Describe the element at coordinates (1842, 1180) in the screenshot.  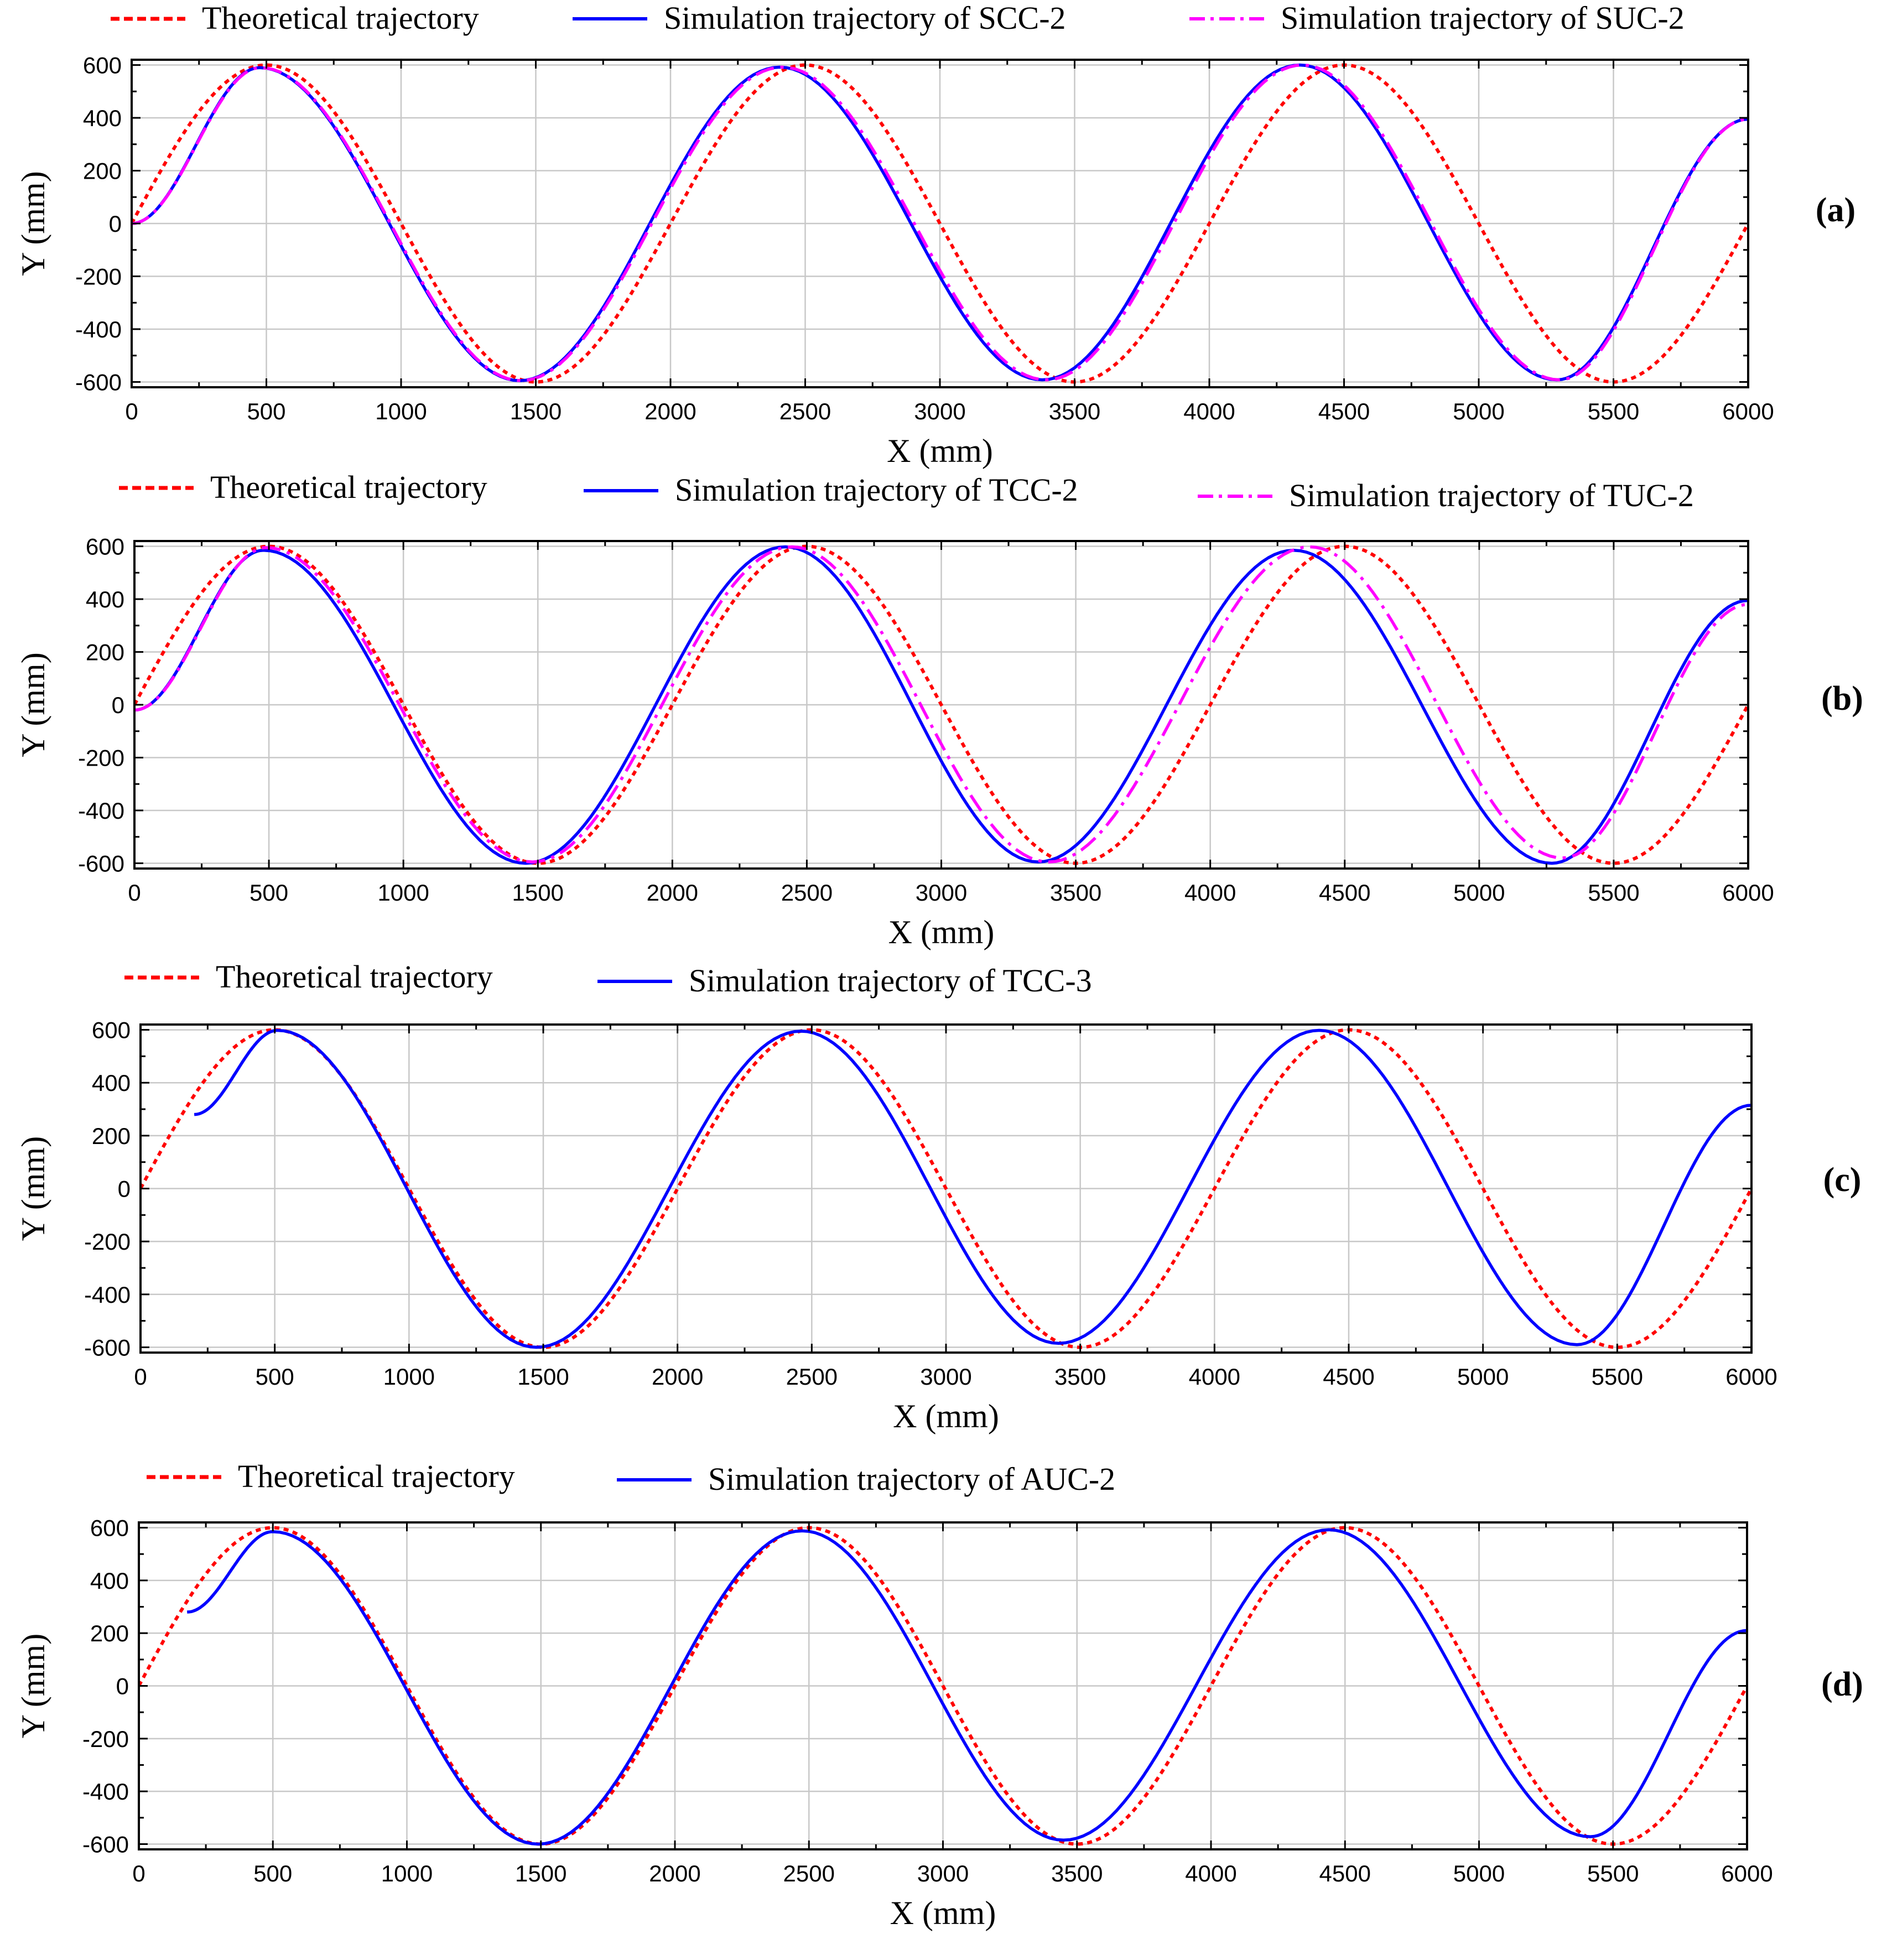
I see `panel-label: (c)` at that location.